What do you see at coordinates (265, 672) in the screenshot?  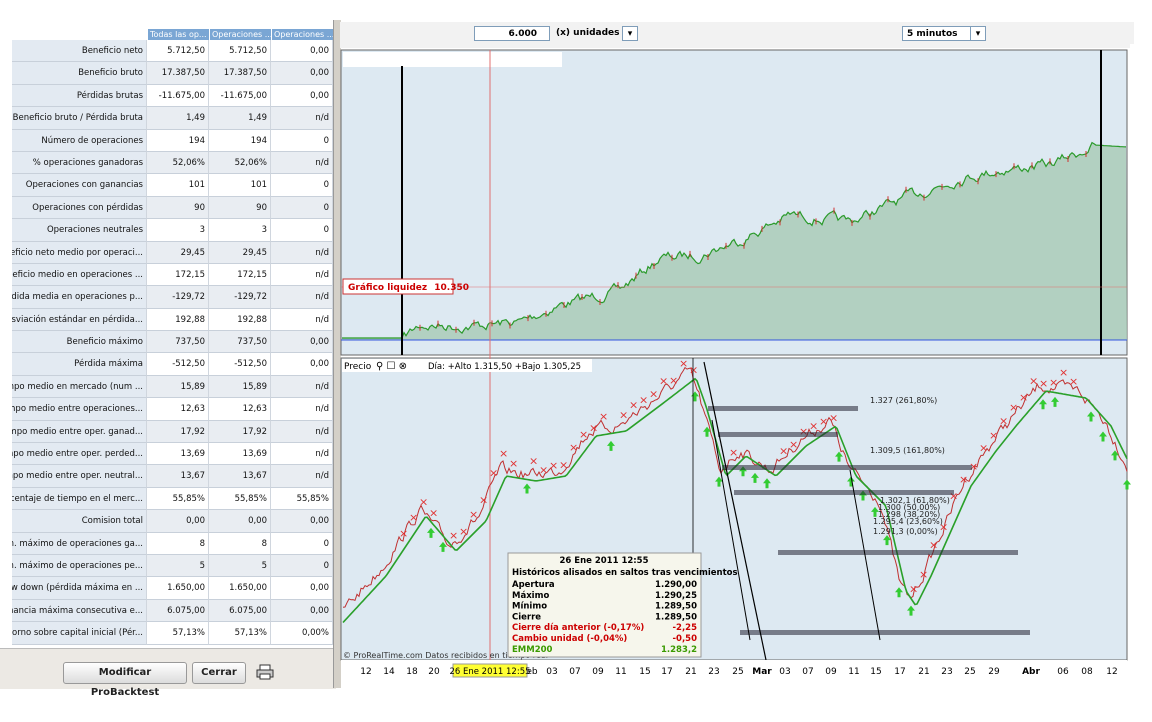 I see `print-icon` at bounding box center [265, 672].